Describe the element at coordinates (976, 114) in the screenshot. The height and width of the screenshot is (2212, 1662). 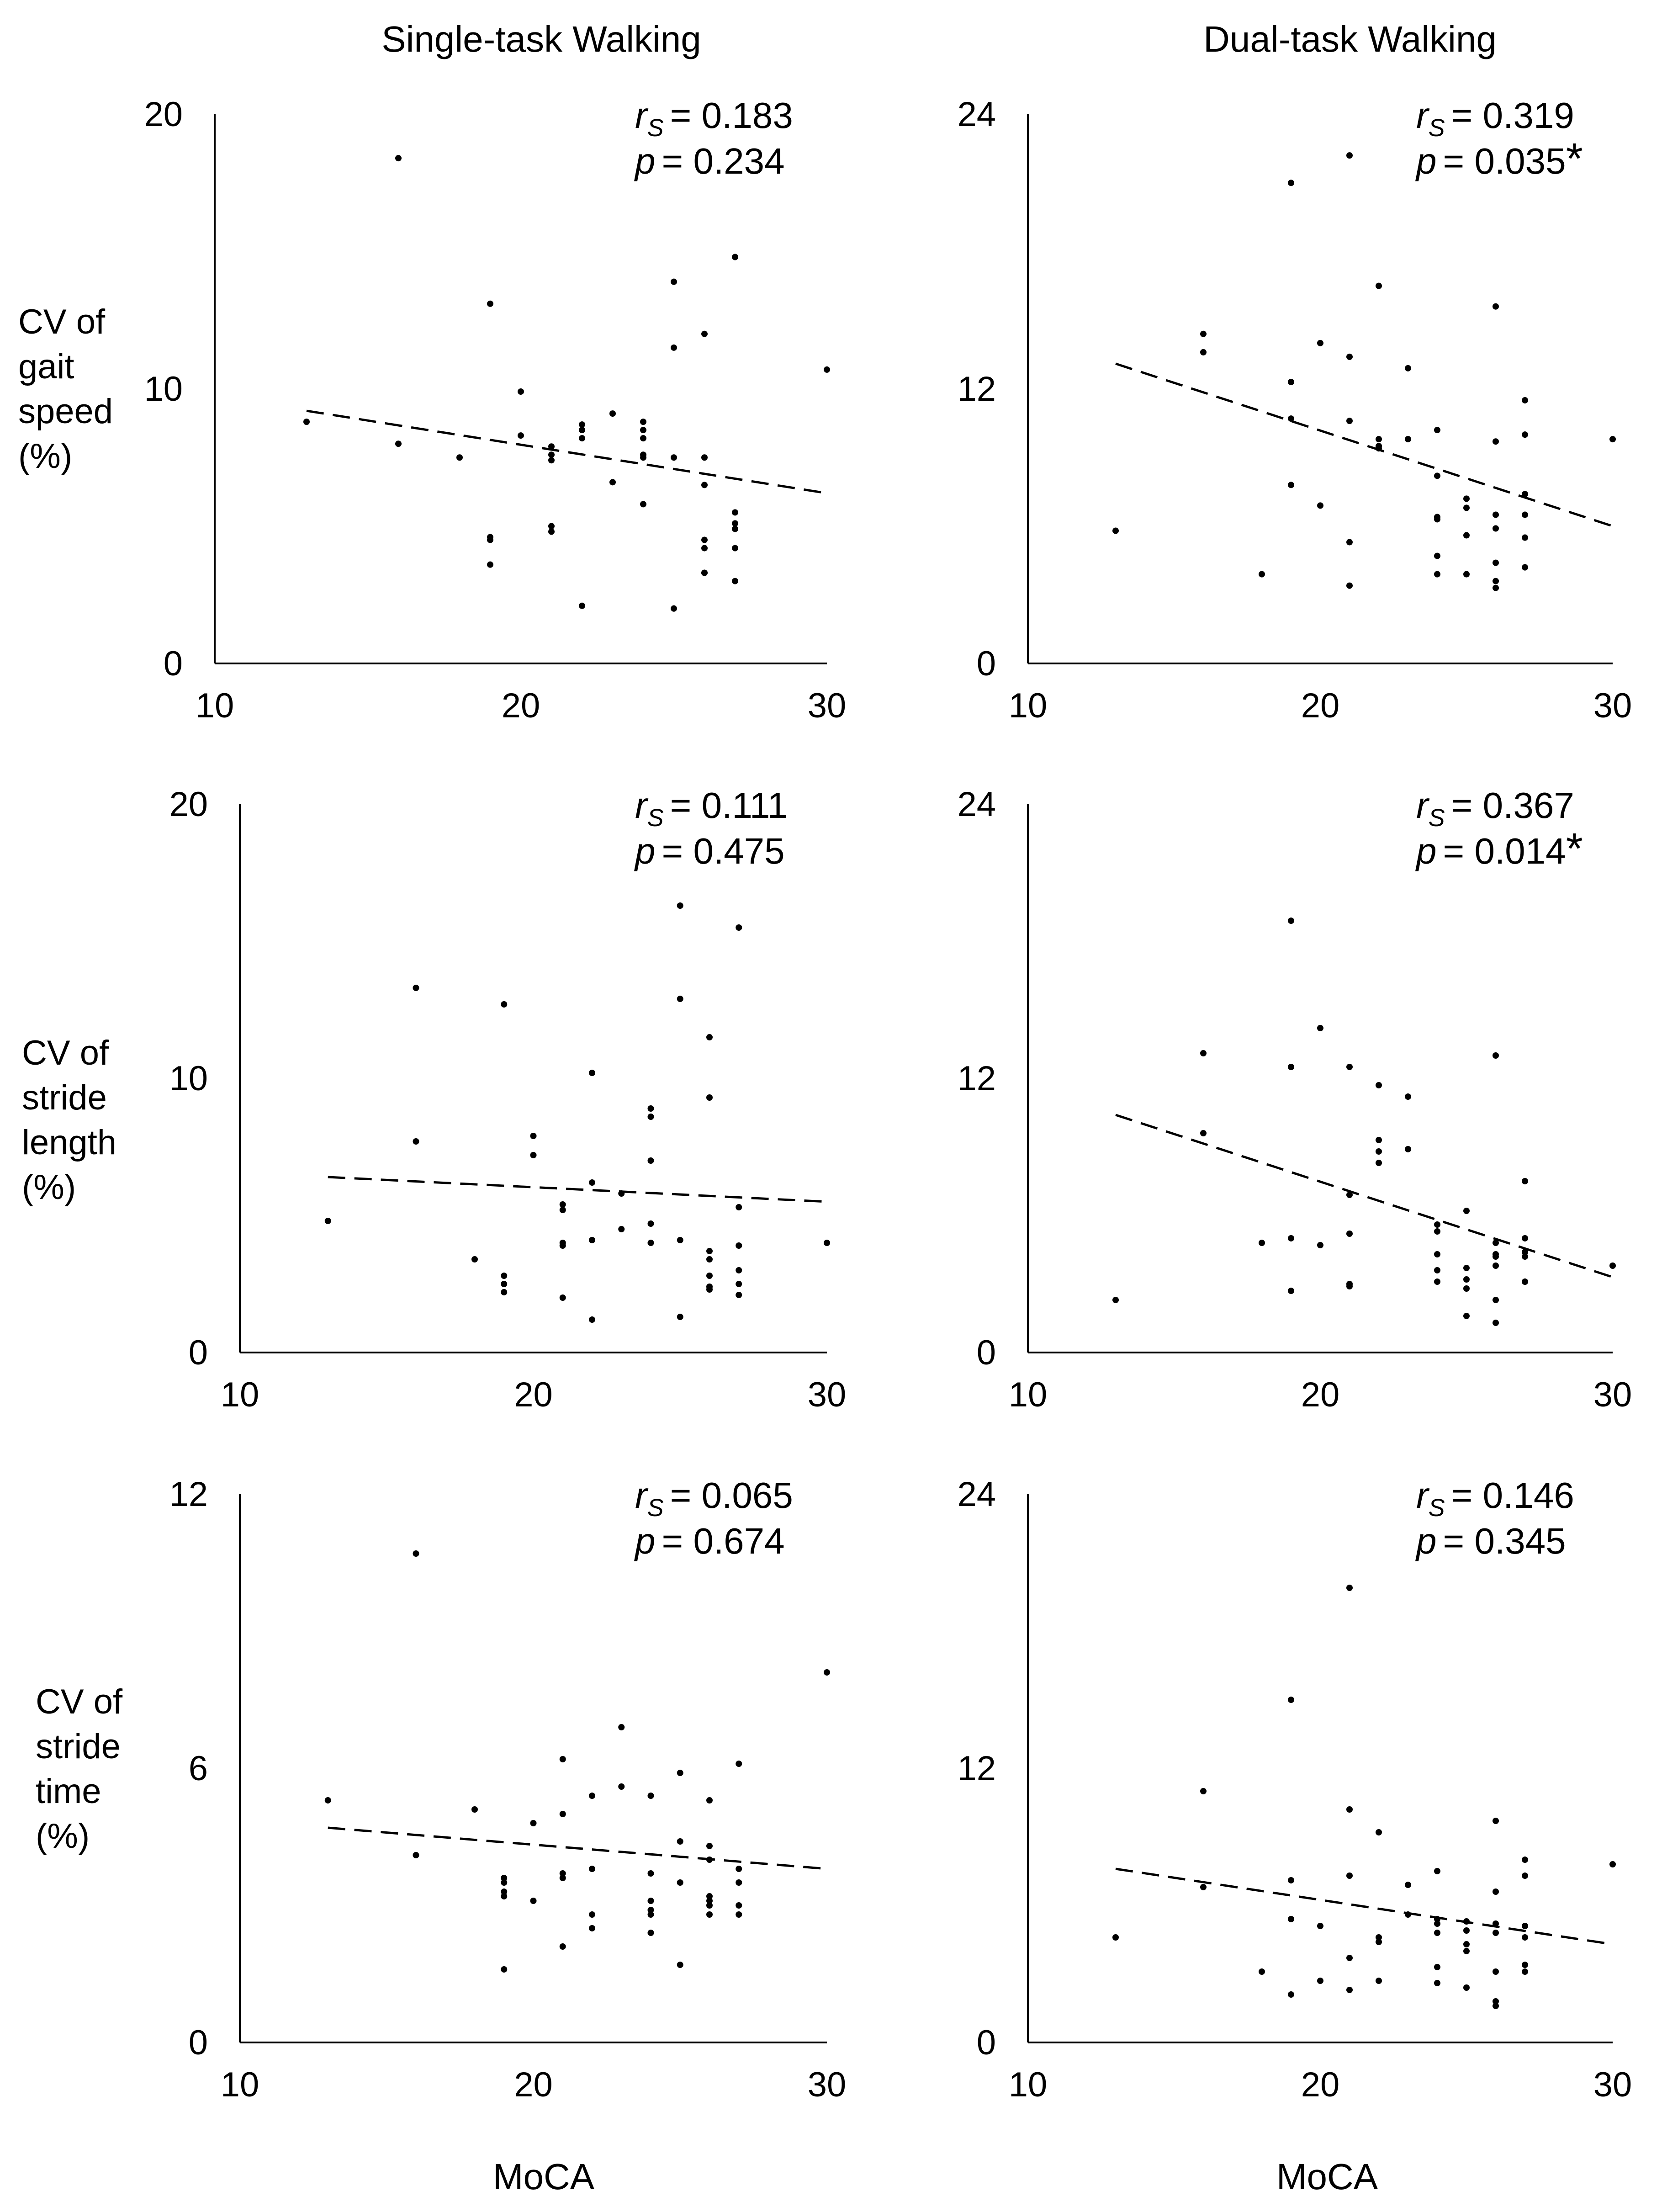
I see `y-tick-label: 24` at that location.